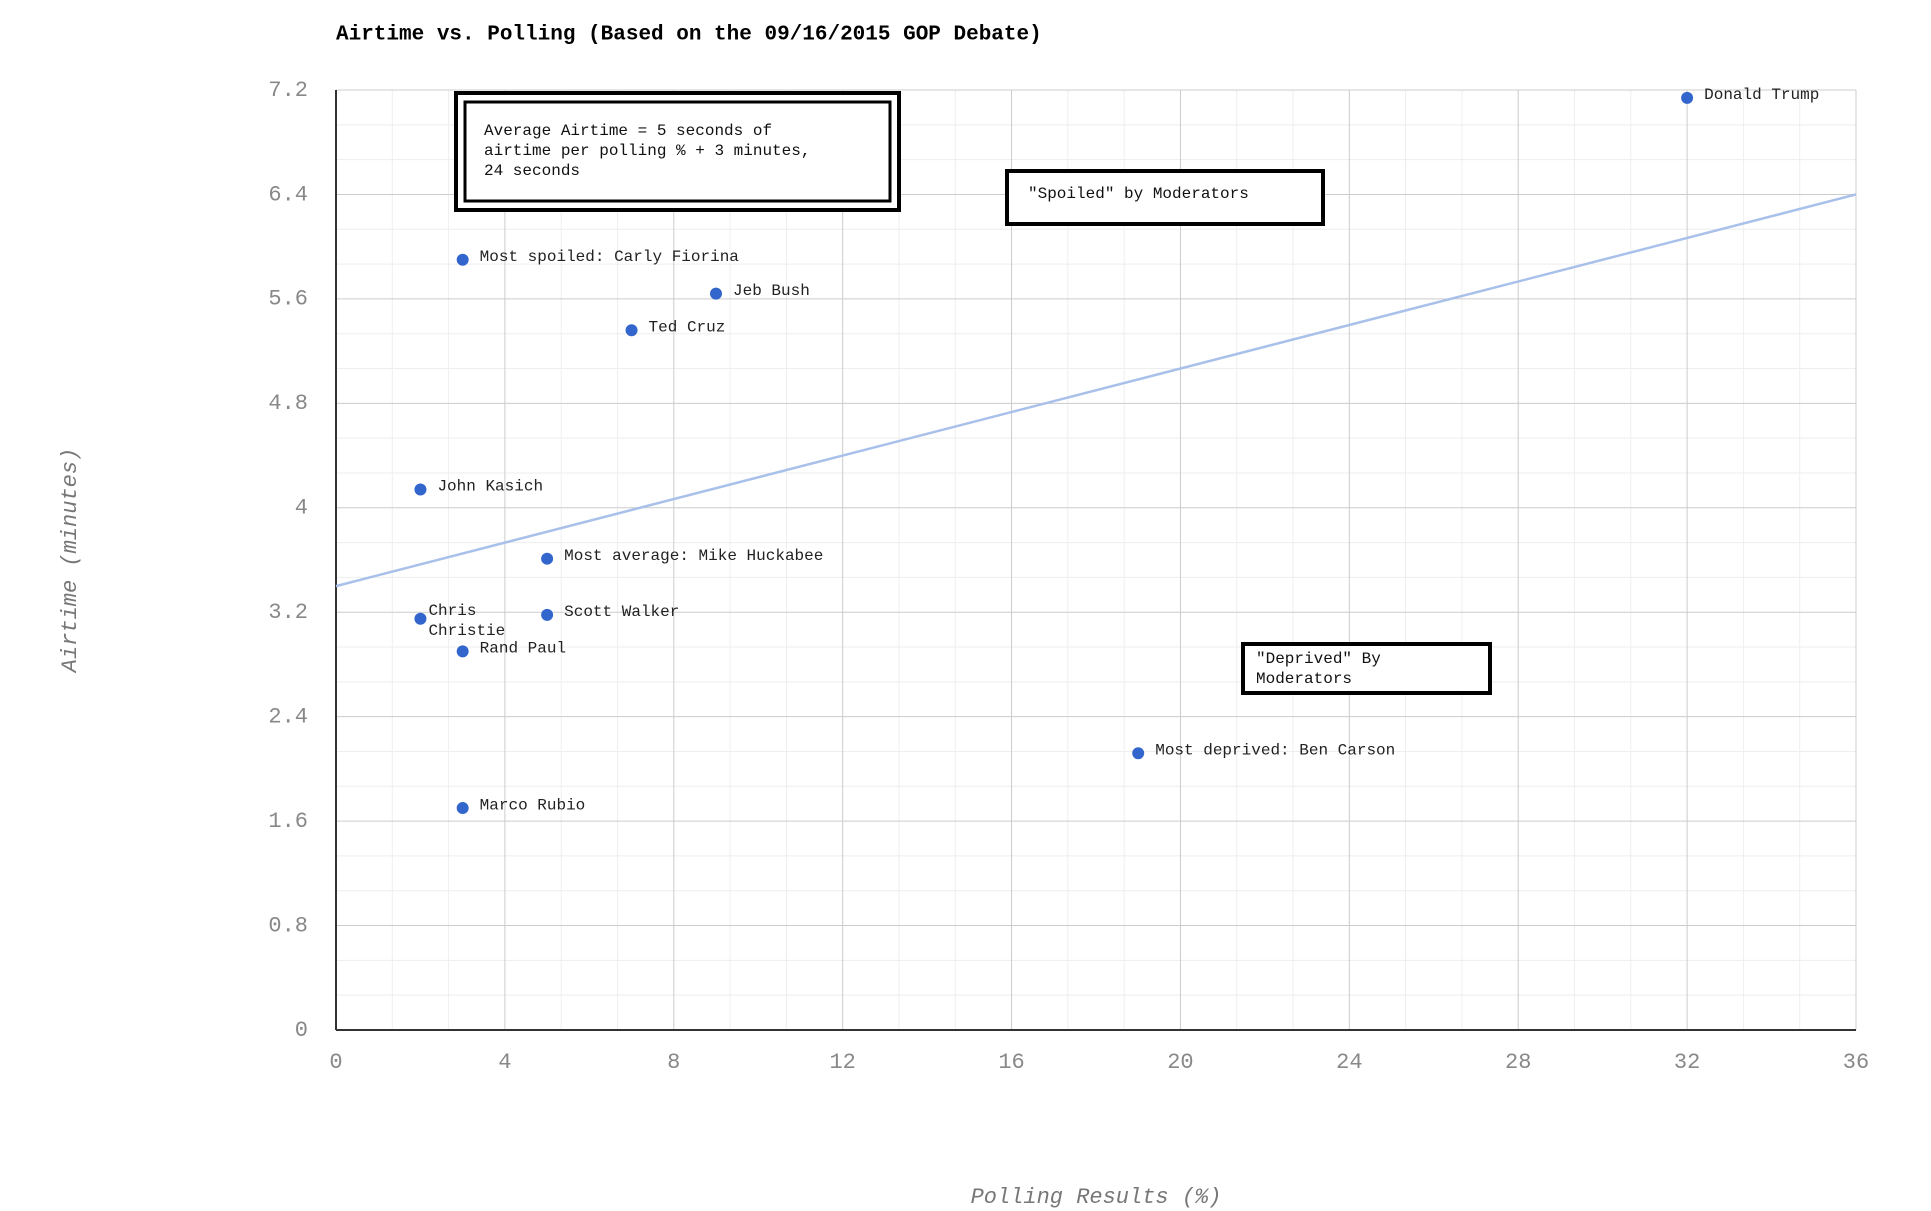 This screenshot has width=1931, height=1211. What do you see at coordinates (301, 1030) in the screenshot?
I see `y-tick-label: 0` at bounding box center [301, 1030].